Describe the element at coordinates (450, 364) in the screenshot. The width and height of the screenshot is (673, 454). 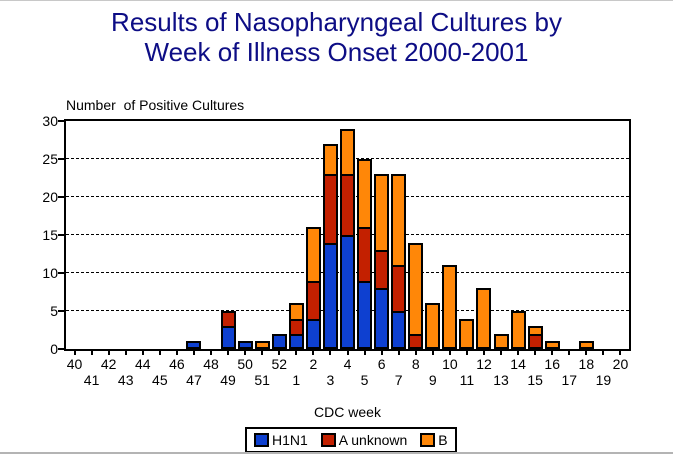
I see `x-tick-label: 10` at that location.